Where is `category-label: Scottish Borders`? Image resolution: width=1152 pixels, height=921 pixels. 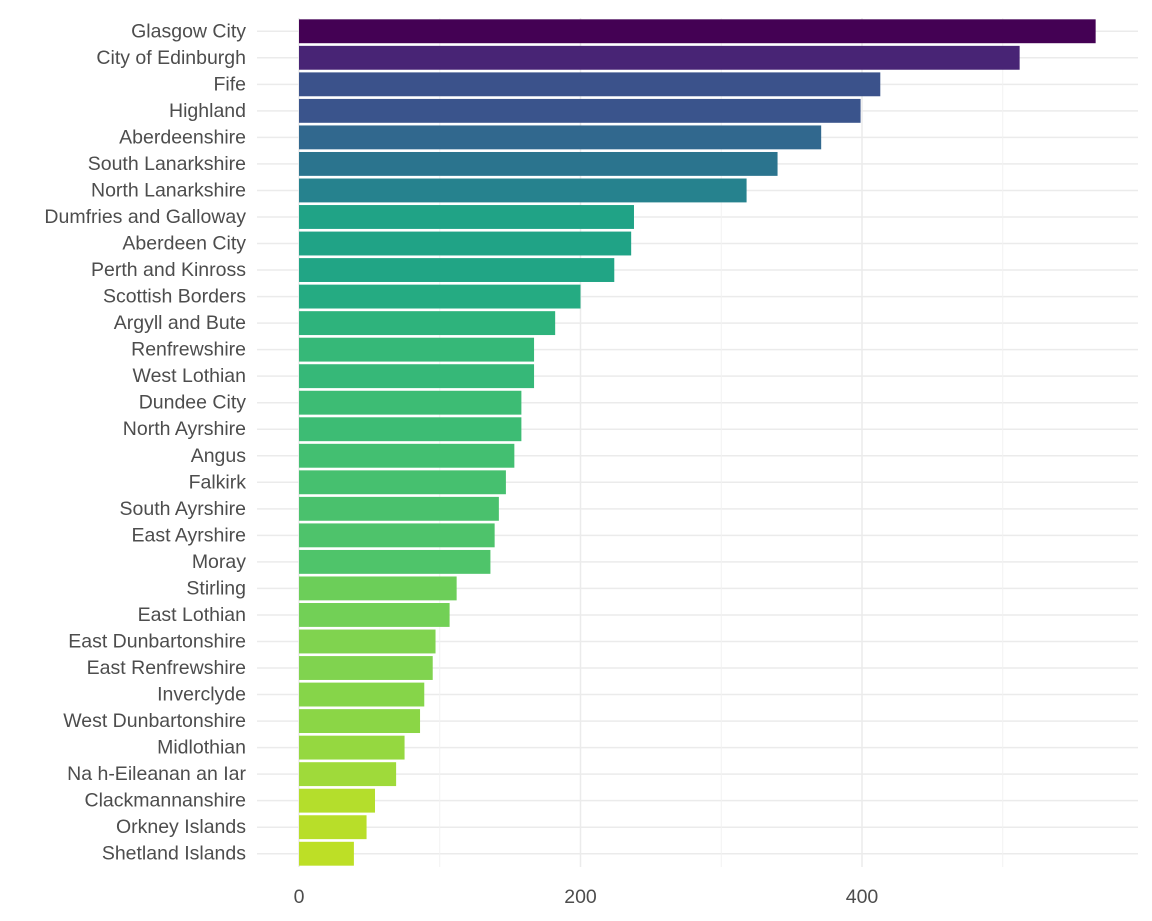
category-label: Scottish Borders is located at coordinates (174, 297).